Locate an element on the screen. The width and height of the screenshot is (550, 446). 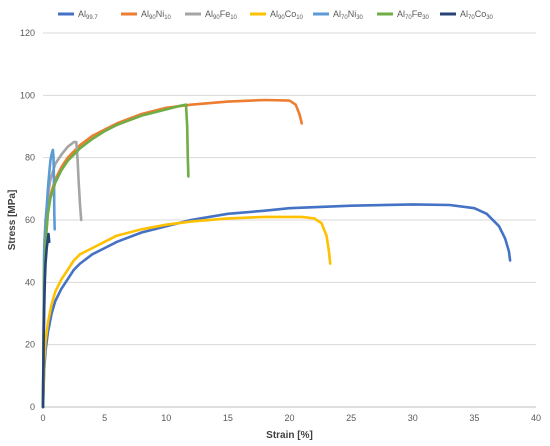
legend-label: Al90Ni10 is located at coordinates (156, 15).